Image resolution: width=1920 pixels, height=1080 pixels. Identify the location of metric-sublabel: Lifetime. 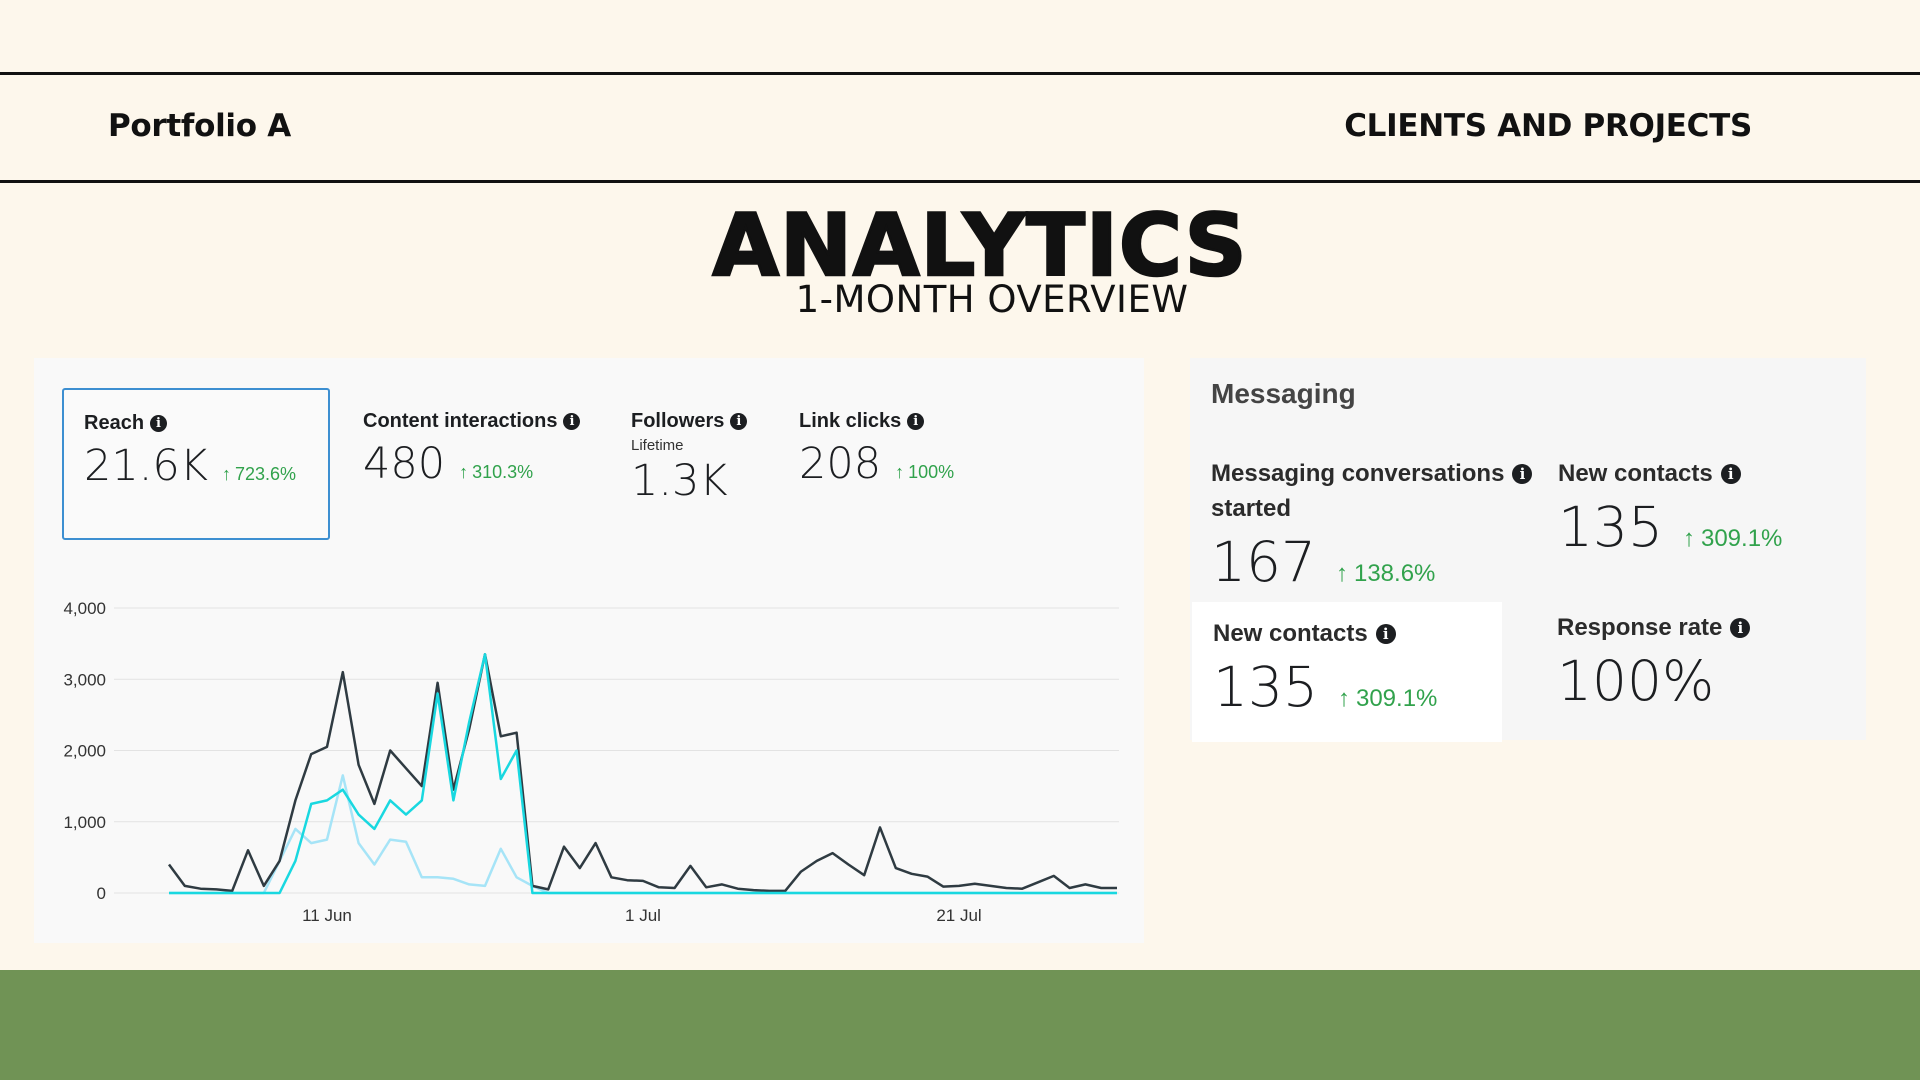
(657, 445).